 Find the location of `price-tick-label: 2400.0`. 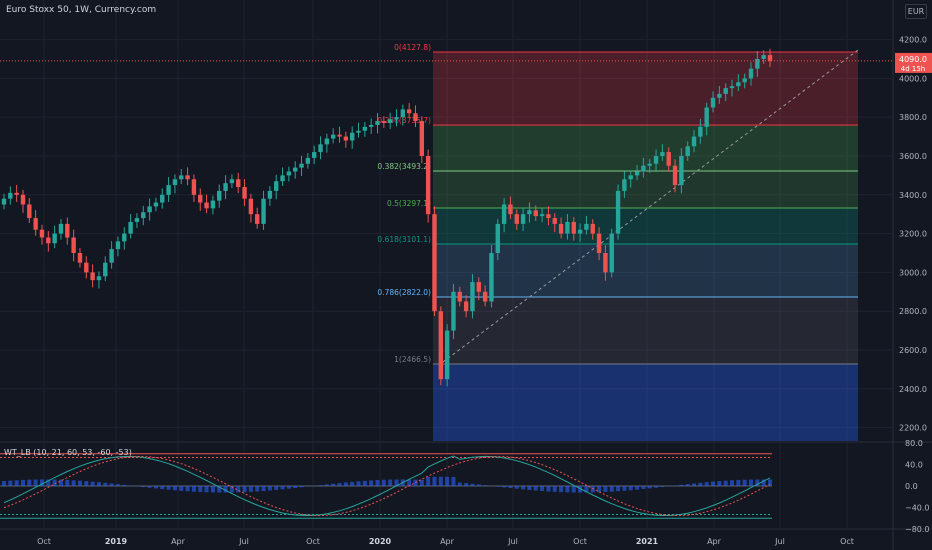

price-tick-label: 2400.0 is located at coordinates (913, 389).